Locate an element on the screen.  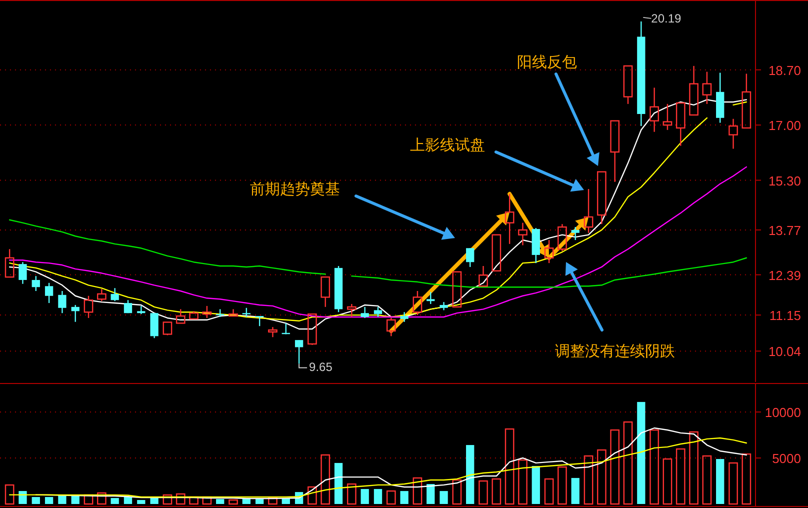
annotation: 阳线反包 is located at coordinates (547, 62).